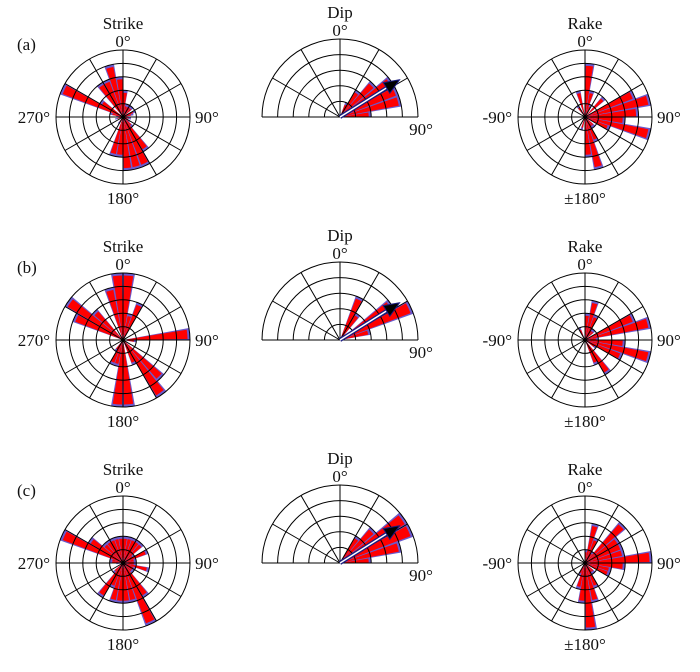  What do you see at coordinates (26, 44) in the screenshot?
I see `panel-label: (a)` at bounding box center [26, 44].